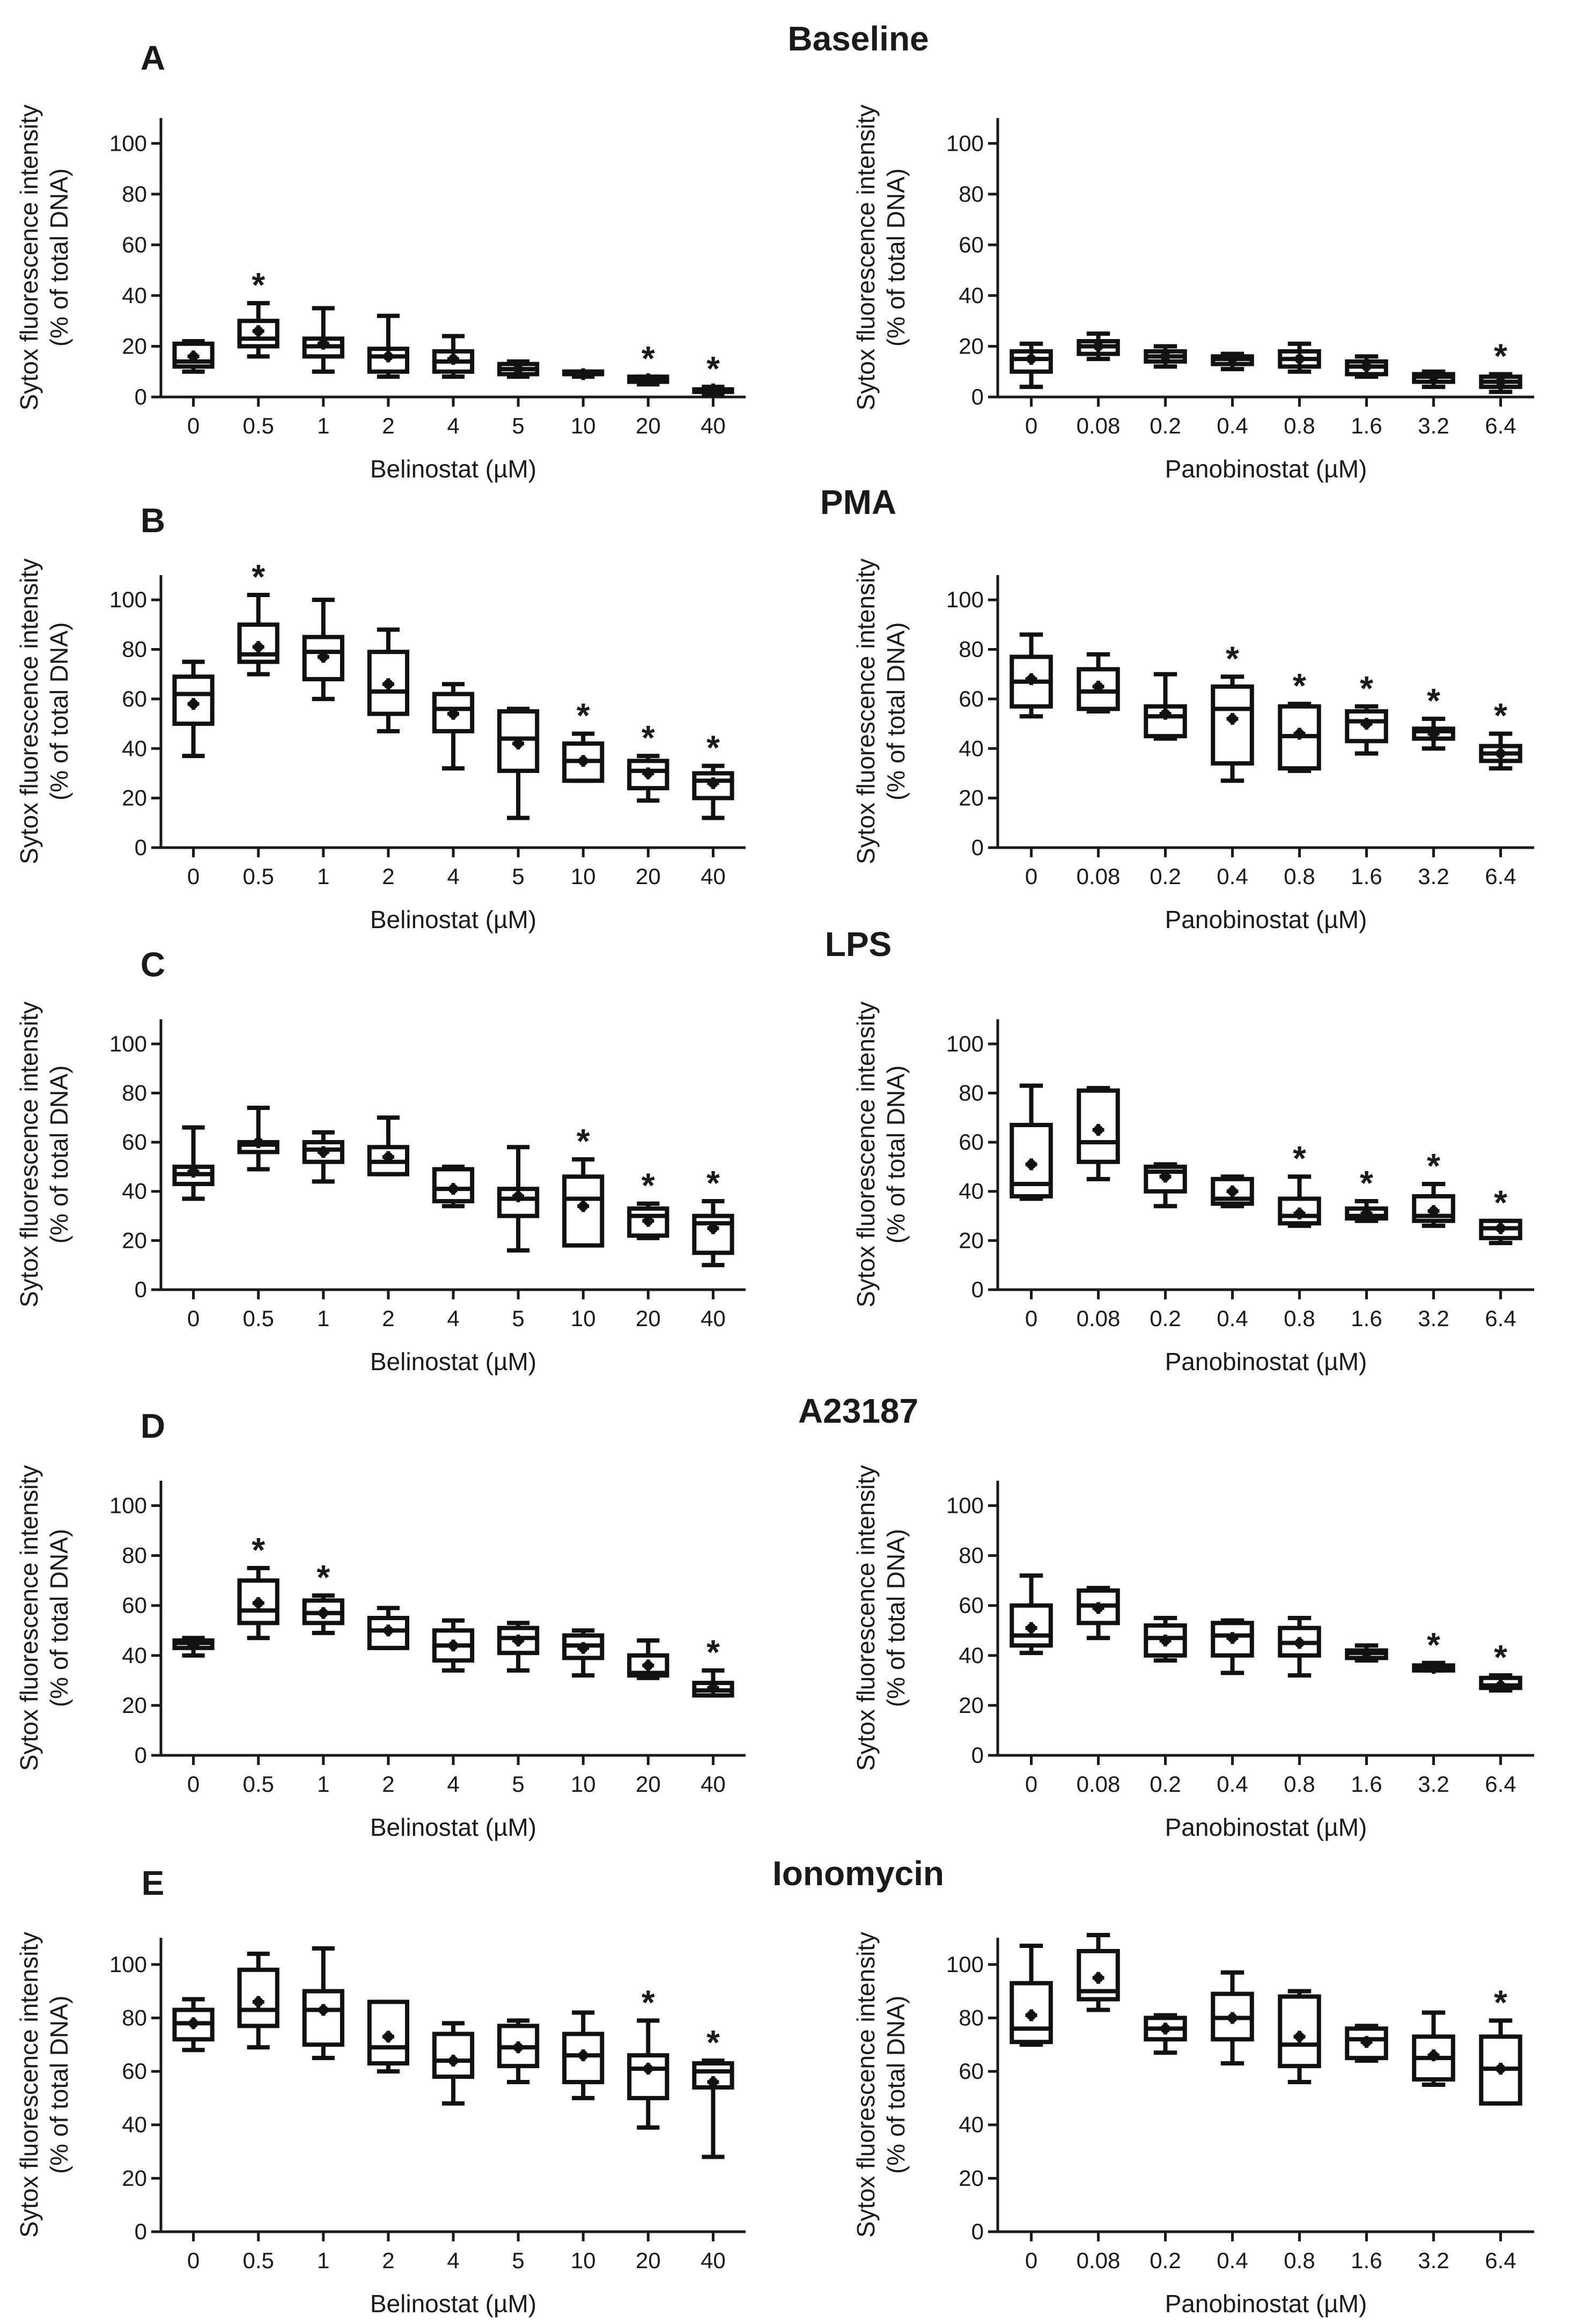  What do you see at coordinates (453, 425) in the screenshot?
I see `x-tick-label: 4` at bounding box center [453, 425].